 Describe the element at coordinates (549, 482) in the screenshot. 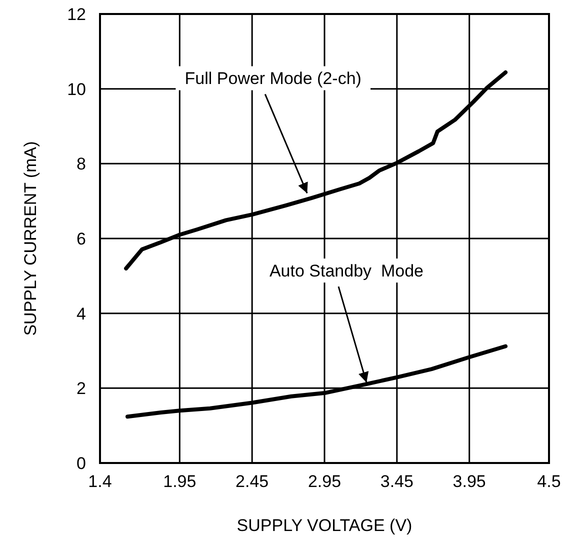

I see `x-tick-label: 4.5` at that location.